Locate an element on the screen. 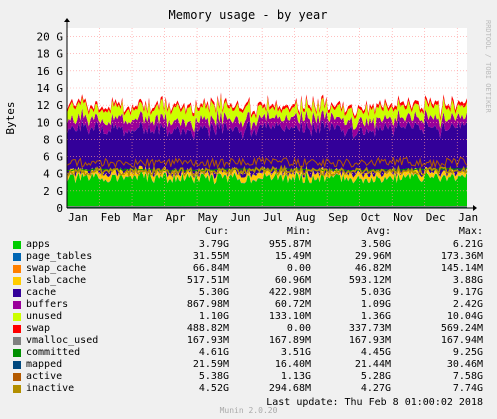 This screenshot has height=419, width=497. legend-avg: 167.93M is located at coordinates (369, 340).